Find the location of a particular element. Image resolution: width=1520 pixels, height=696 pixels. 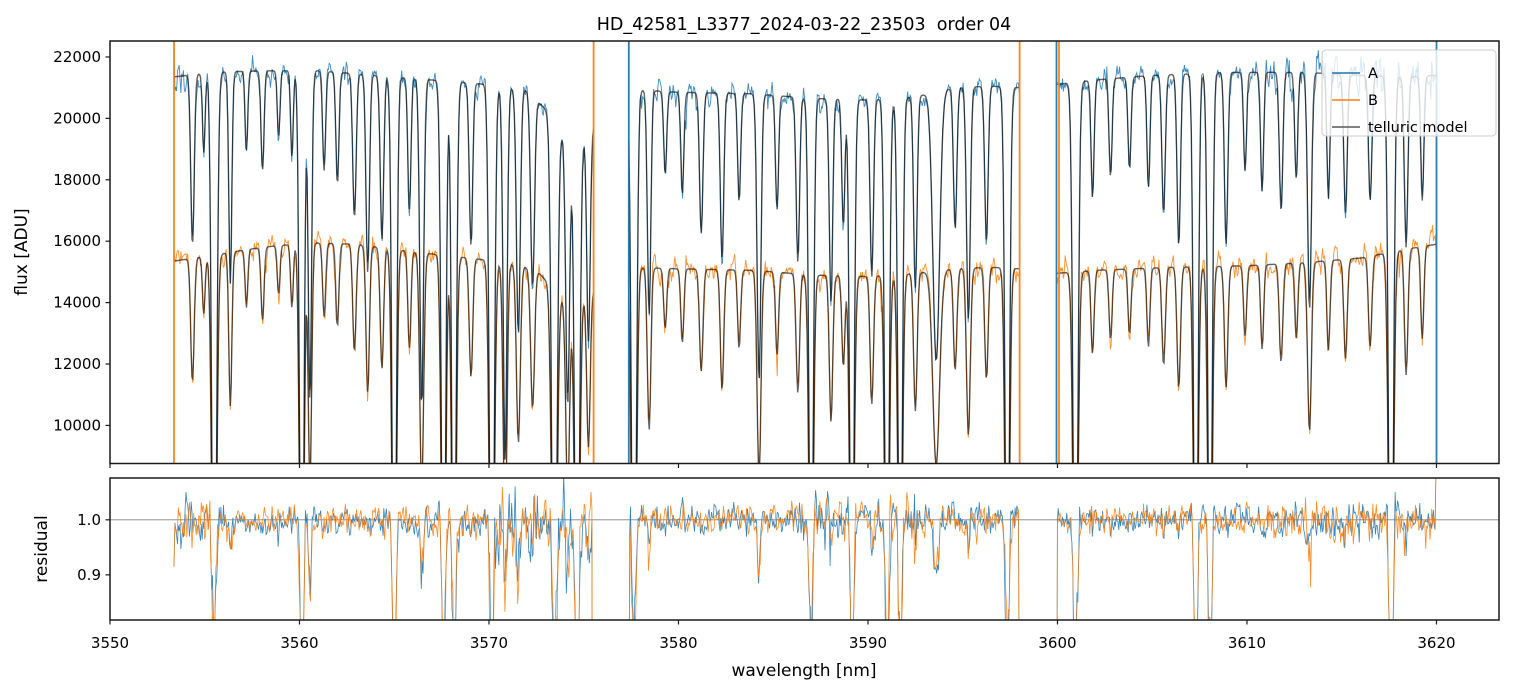

x-tick-label: 3600 is located at coordinates (1057, 643).